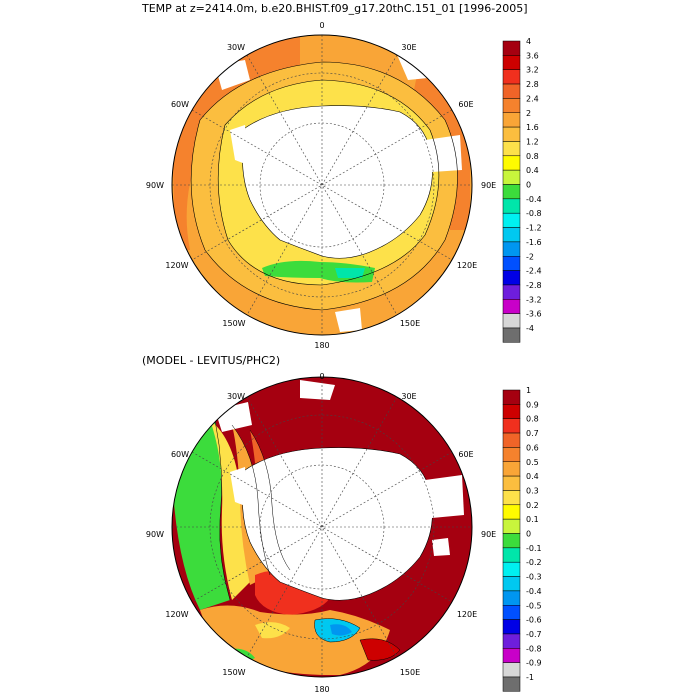 The image size is (700, 700). What do you see at coordinates (465, 454) in the screenshot?
I see `bottom-label-60e: 60E` at bounding box center [465, 454].